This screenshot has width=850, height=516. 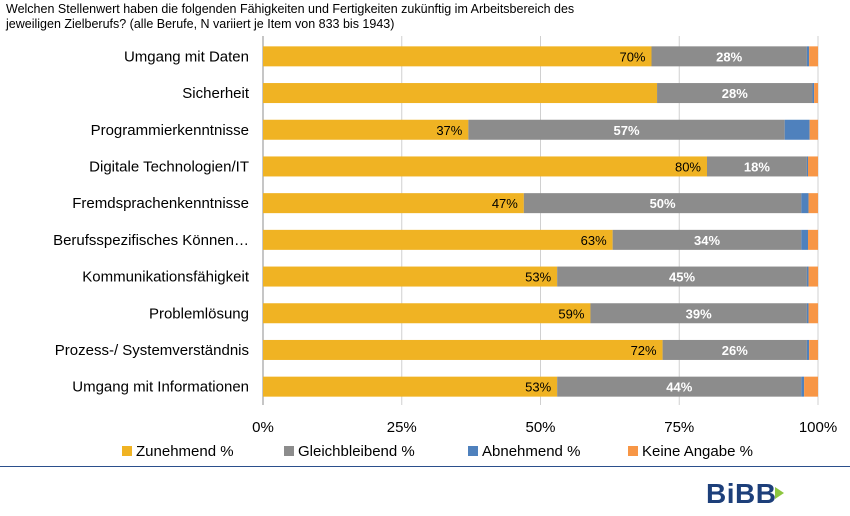 What do you see at coordinates (199, 313) in the screenshot?
I see `category-label: Problemlösung` at bounding box center [199, 313].